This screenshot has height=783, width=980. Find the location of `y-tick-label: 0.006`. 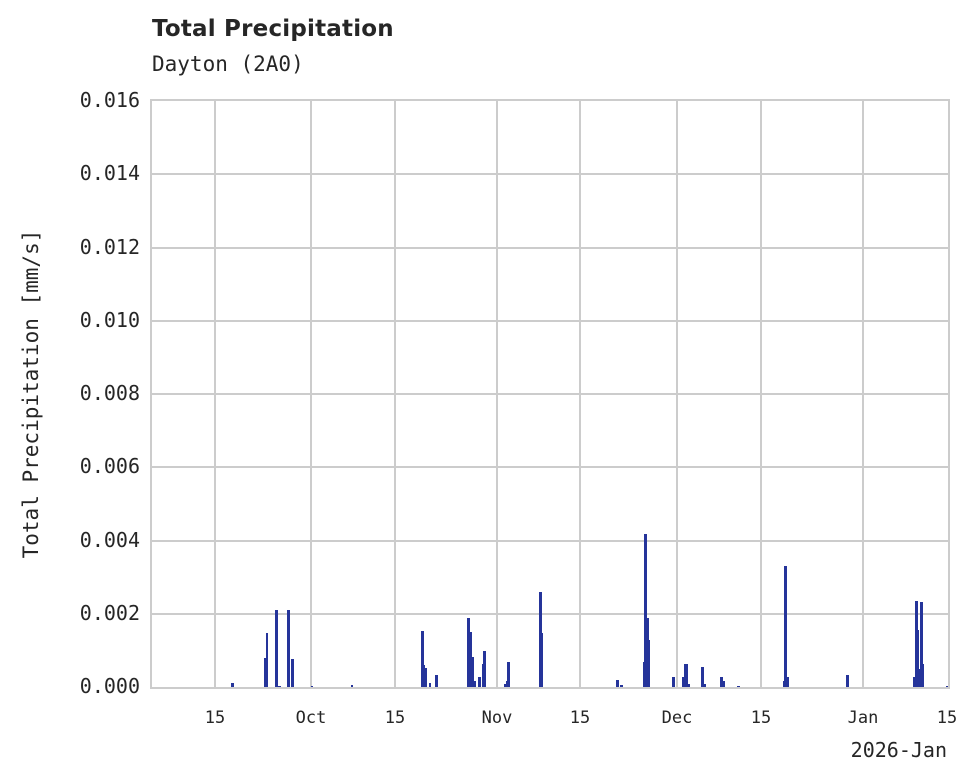

y-tick-label: 0.006 is located at coordinates (109, 466).